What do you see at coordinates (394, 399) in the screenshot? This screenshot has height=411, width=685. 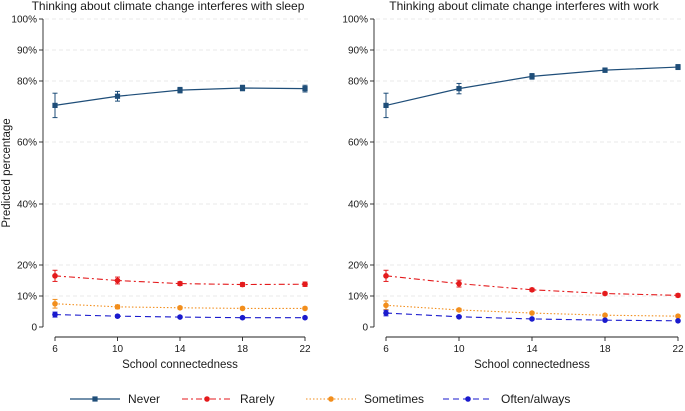 I see `legend-label: Sometimes` at bounding box center [394, 399].